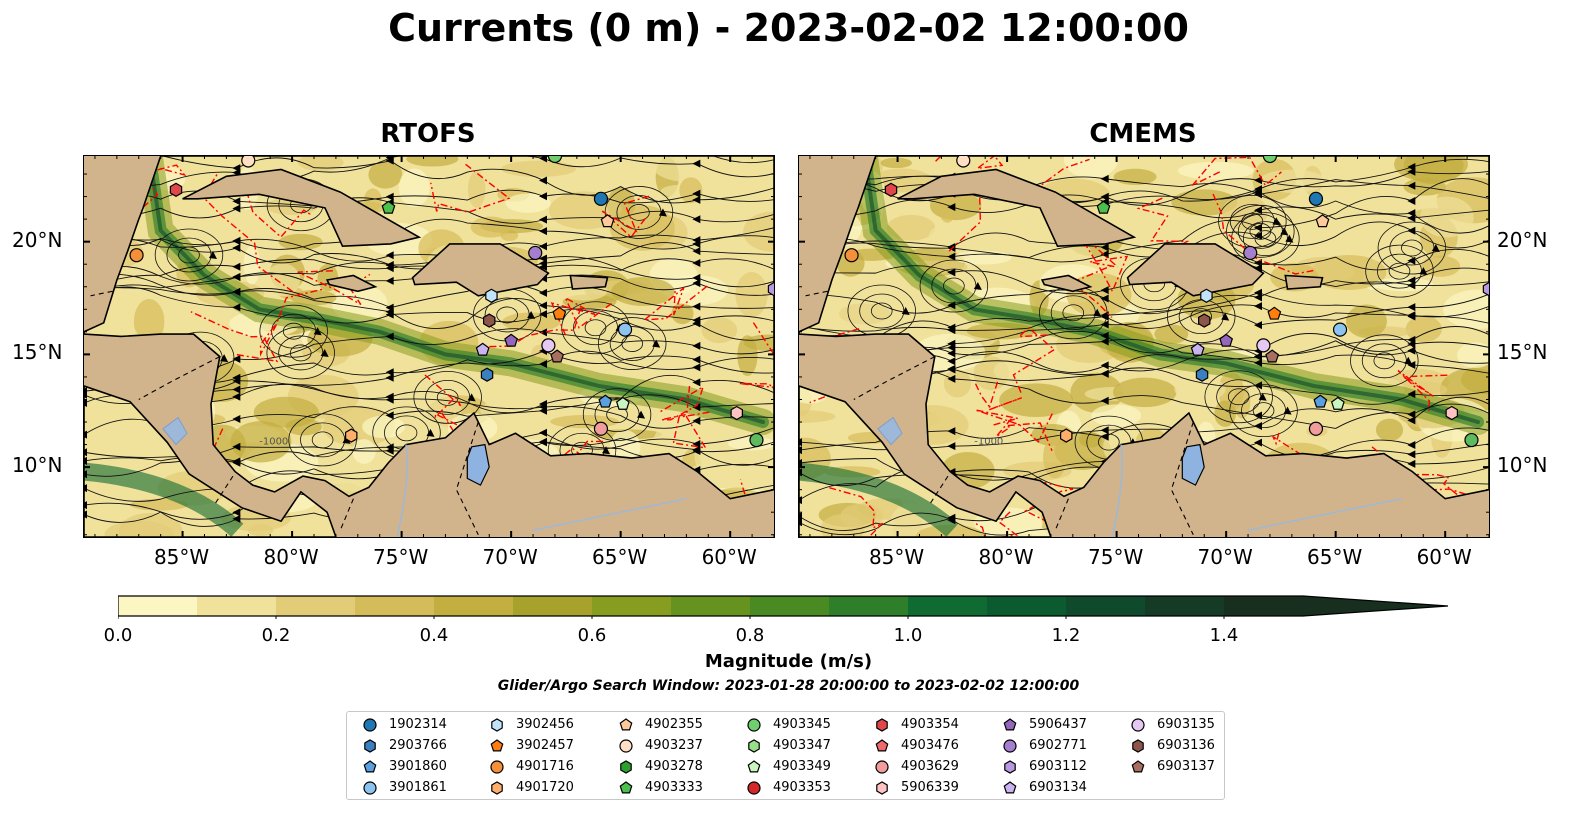 This screenshot has width=1577, height=827. I want to click on legend-item: 4902355, so click(660, 724).